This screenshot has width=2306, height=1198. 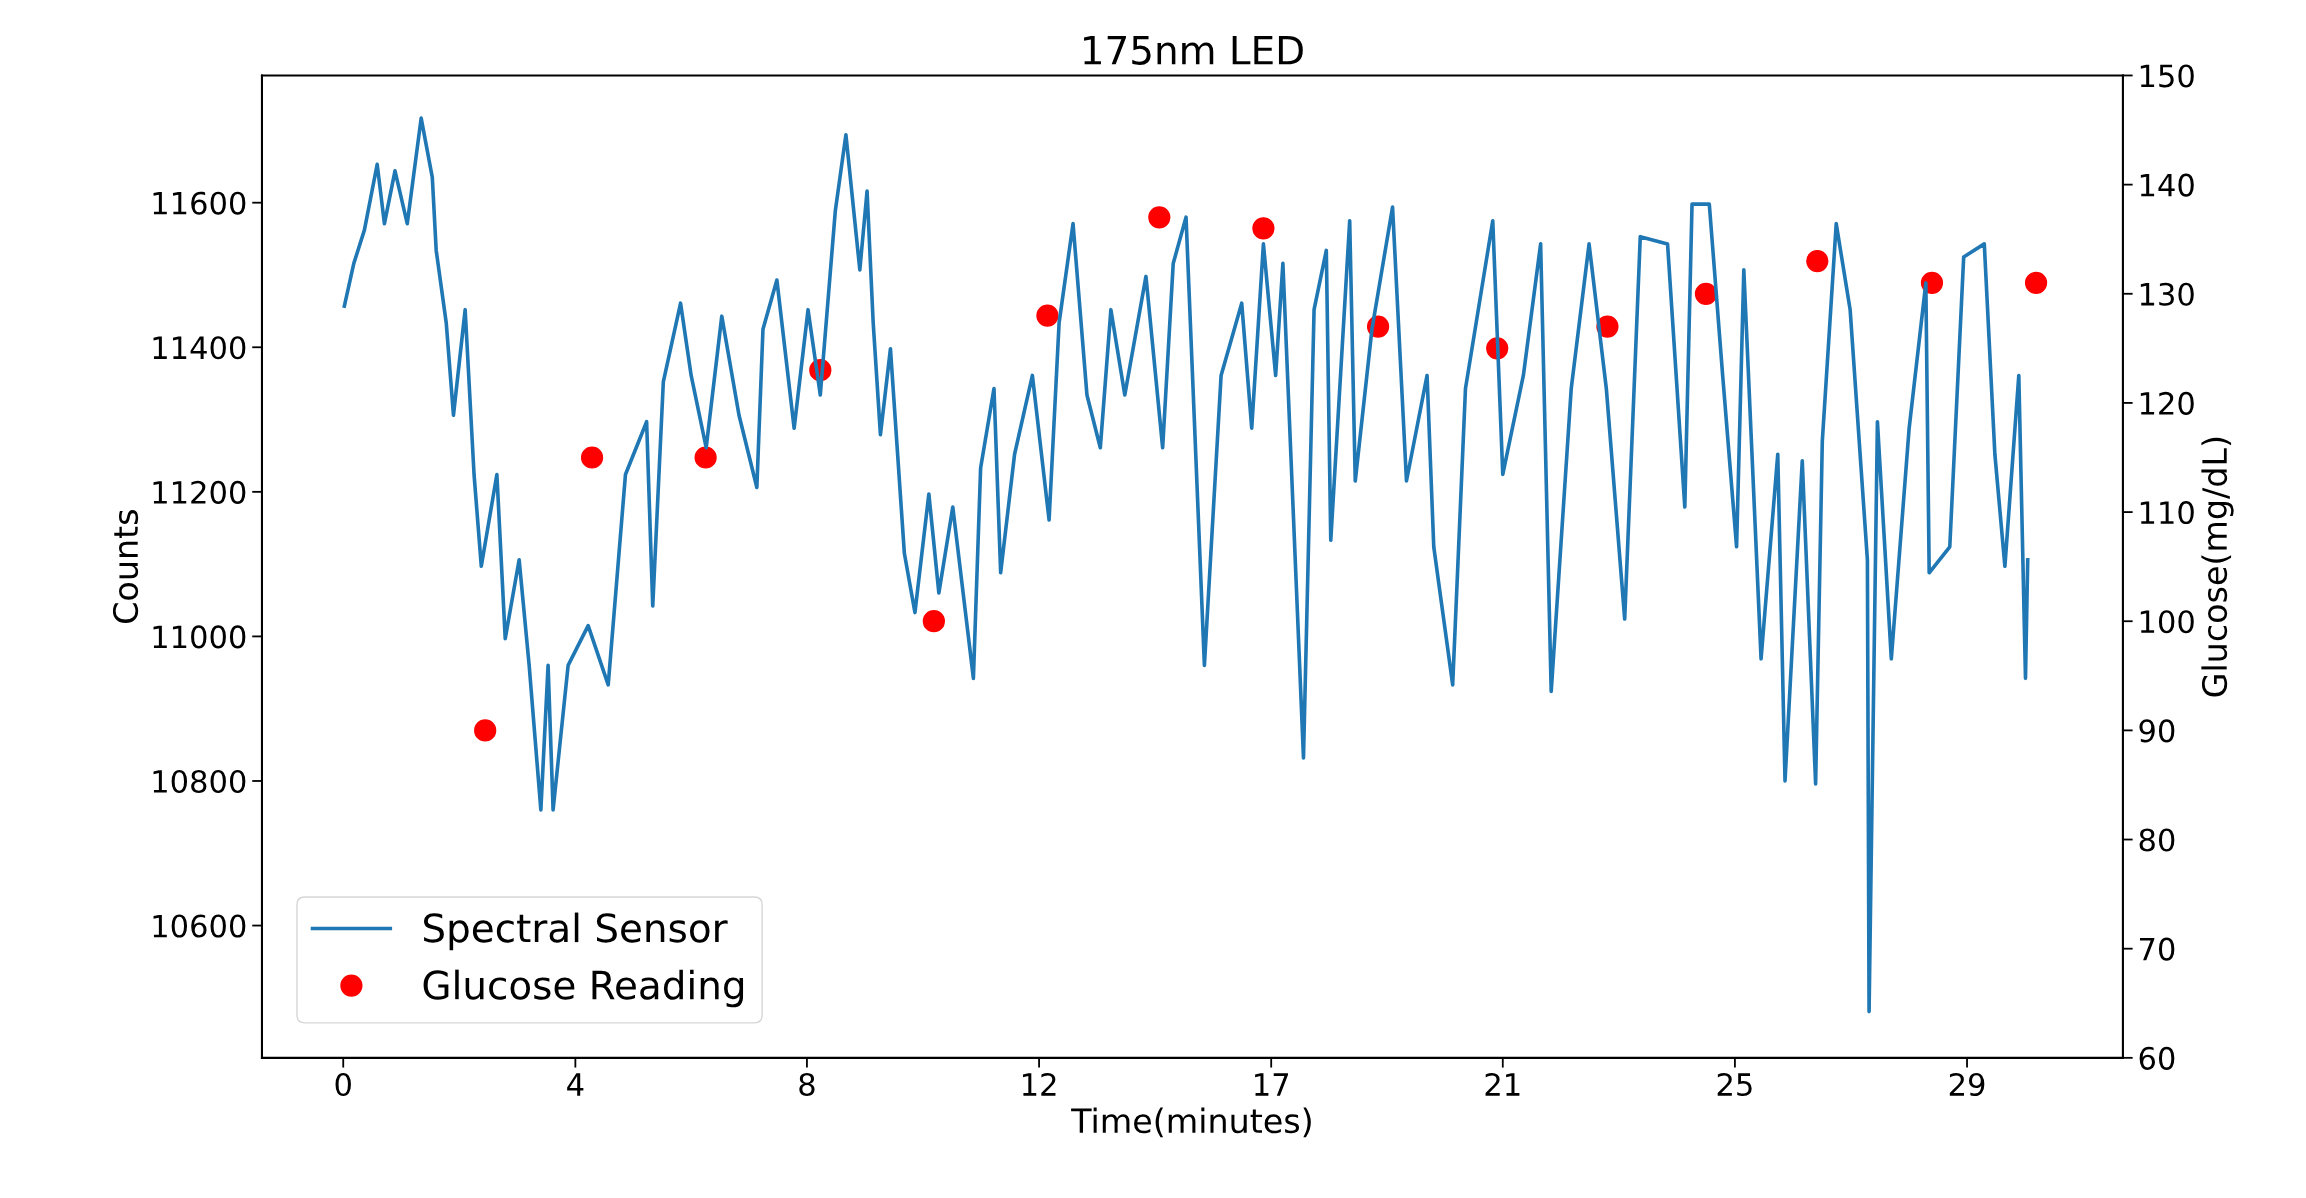 What do you see at coordinates (1193, 50) in the screenshot?
I see `chart-title: 175nm LED` at bounding box center [1193, 50].